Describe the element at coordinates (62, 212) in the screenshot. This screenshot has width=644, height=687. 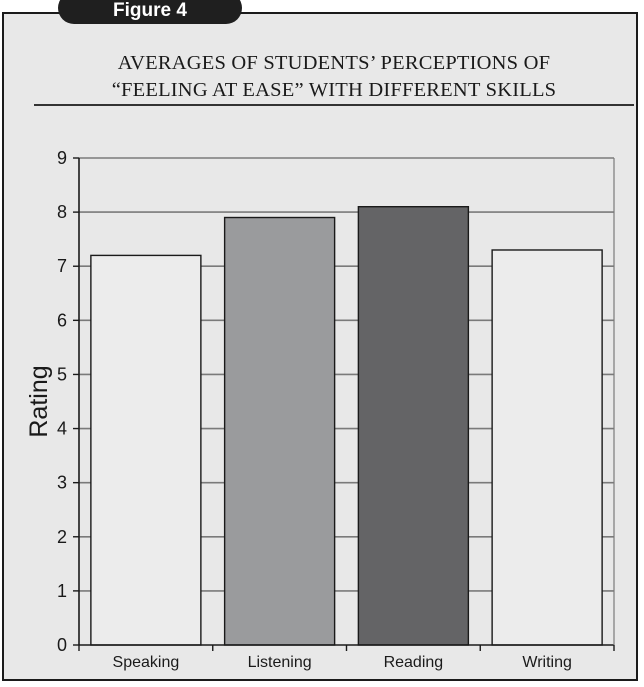
I see `y-tick-label: 8` at that location.